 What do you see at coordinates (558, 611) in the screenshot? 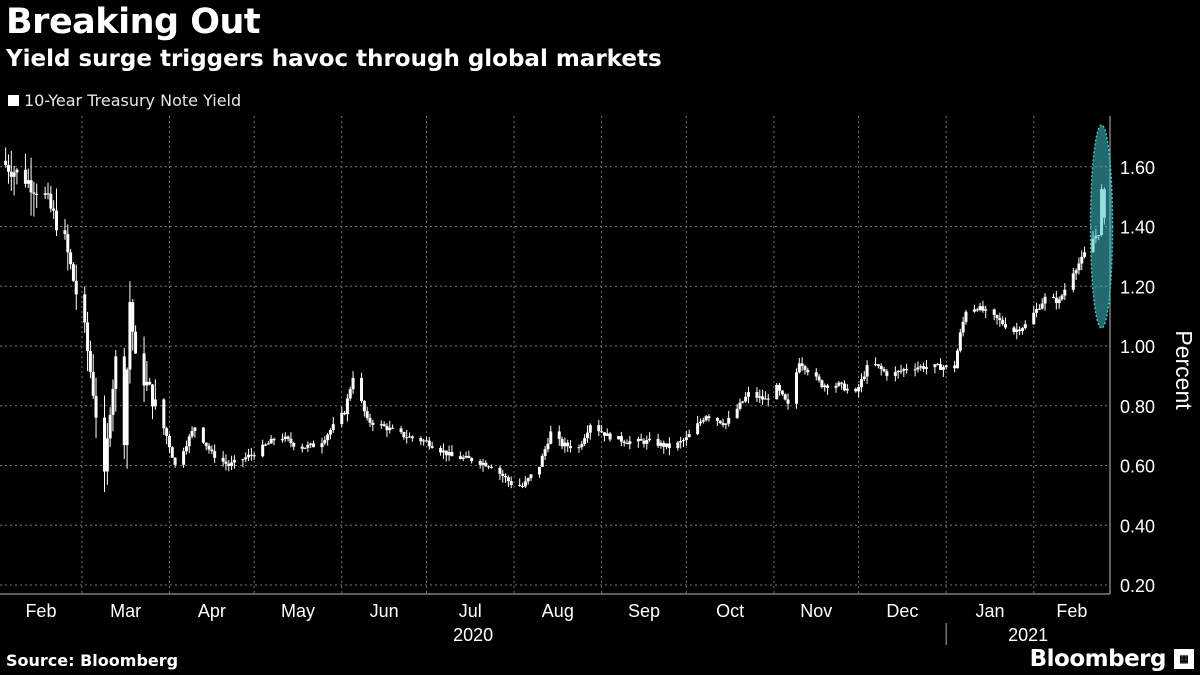
I see `x-tick-label: Aug` at bounding box center [558, 611].